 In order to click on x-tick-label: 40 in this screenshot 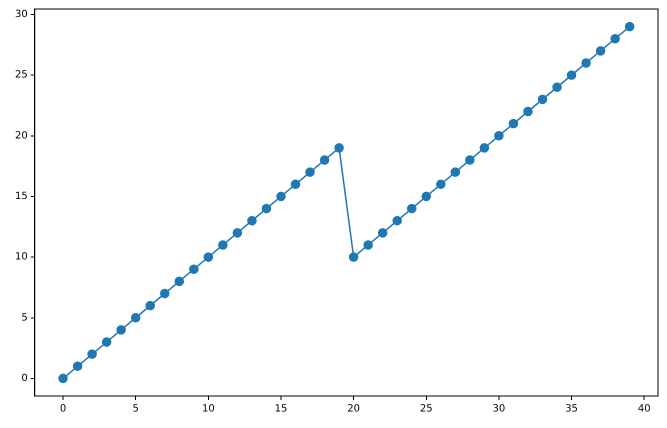, I will do `click(644, 409)`.